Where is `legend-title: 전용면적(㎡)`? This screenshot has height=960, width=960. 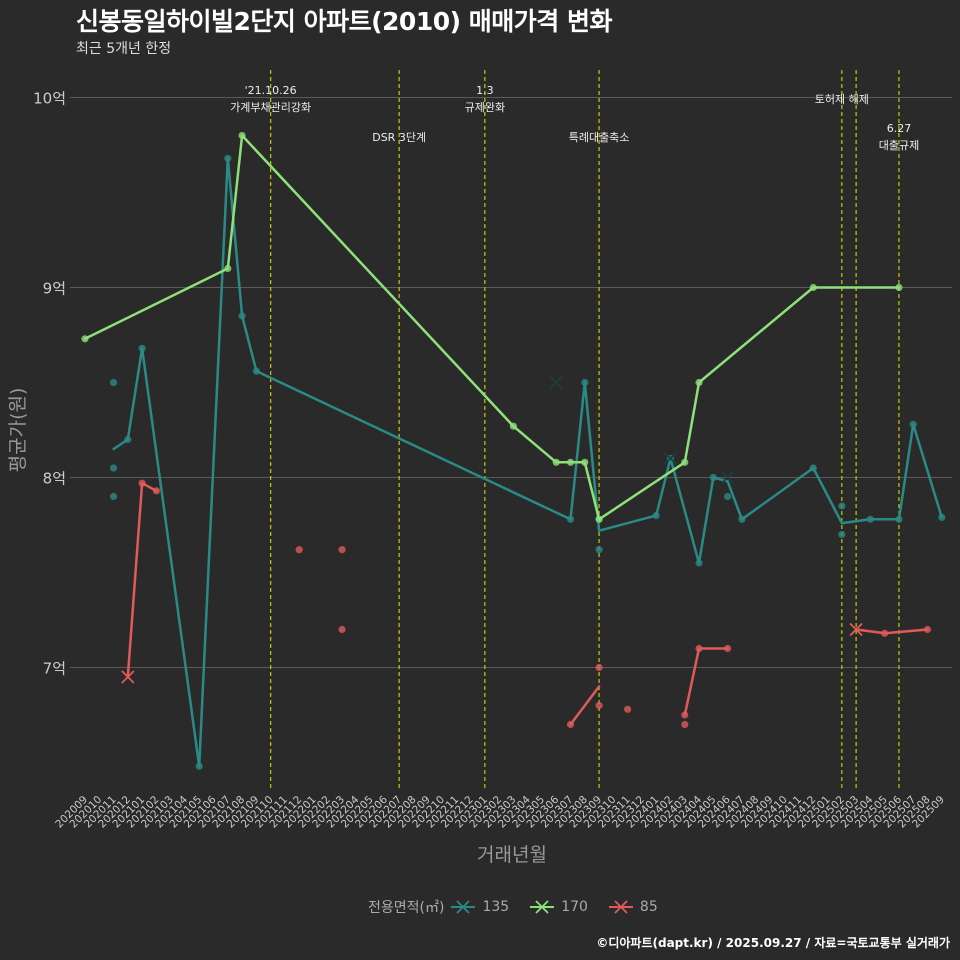
legend-title: 전용면적(㎡) is located at coordinates (406, 908).